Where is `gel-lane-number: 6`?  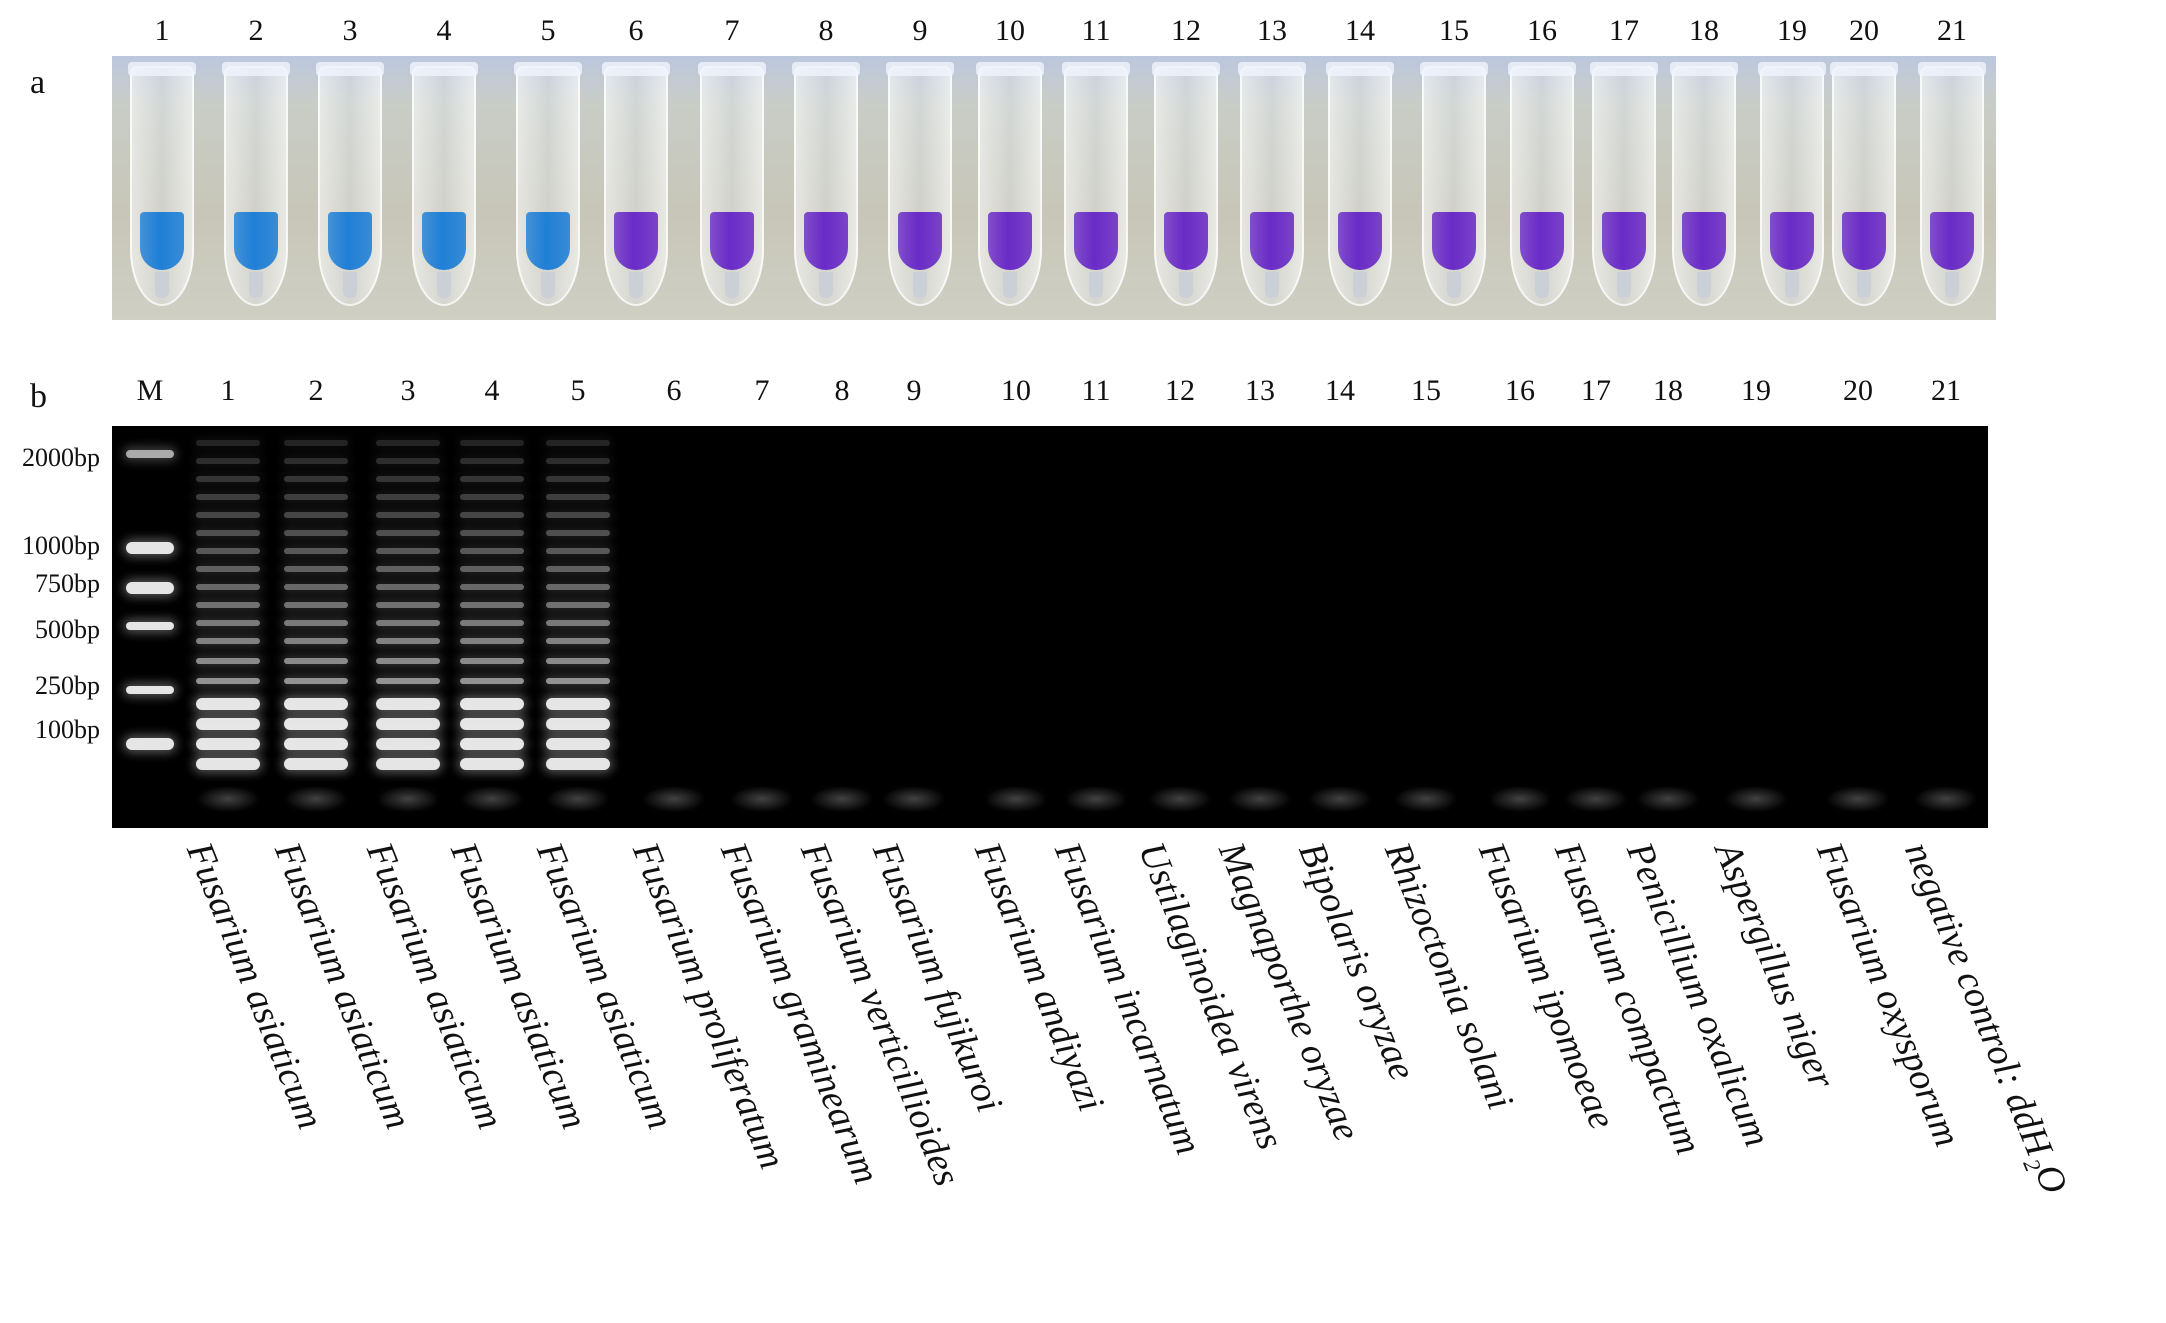
gel-lane-number: 6 is located at coordinates (674, 390).